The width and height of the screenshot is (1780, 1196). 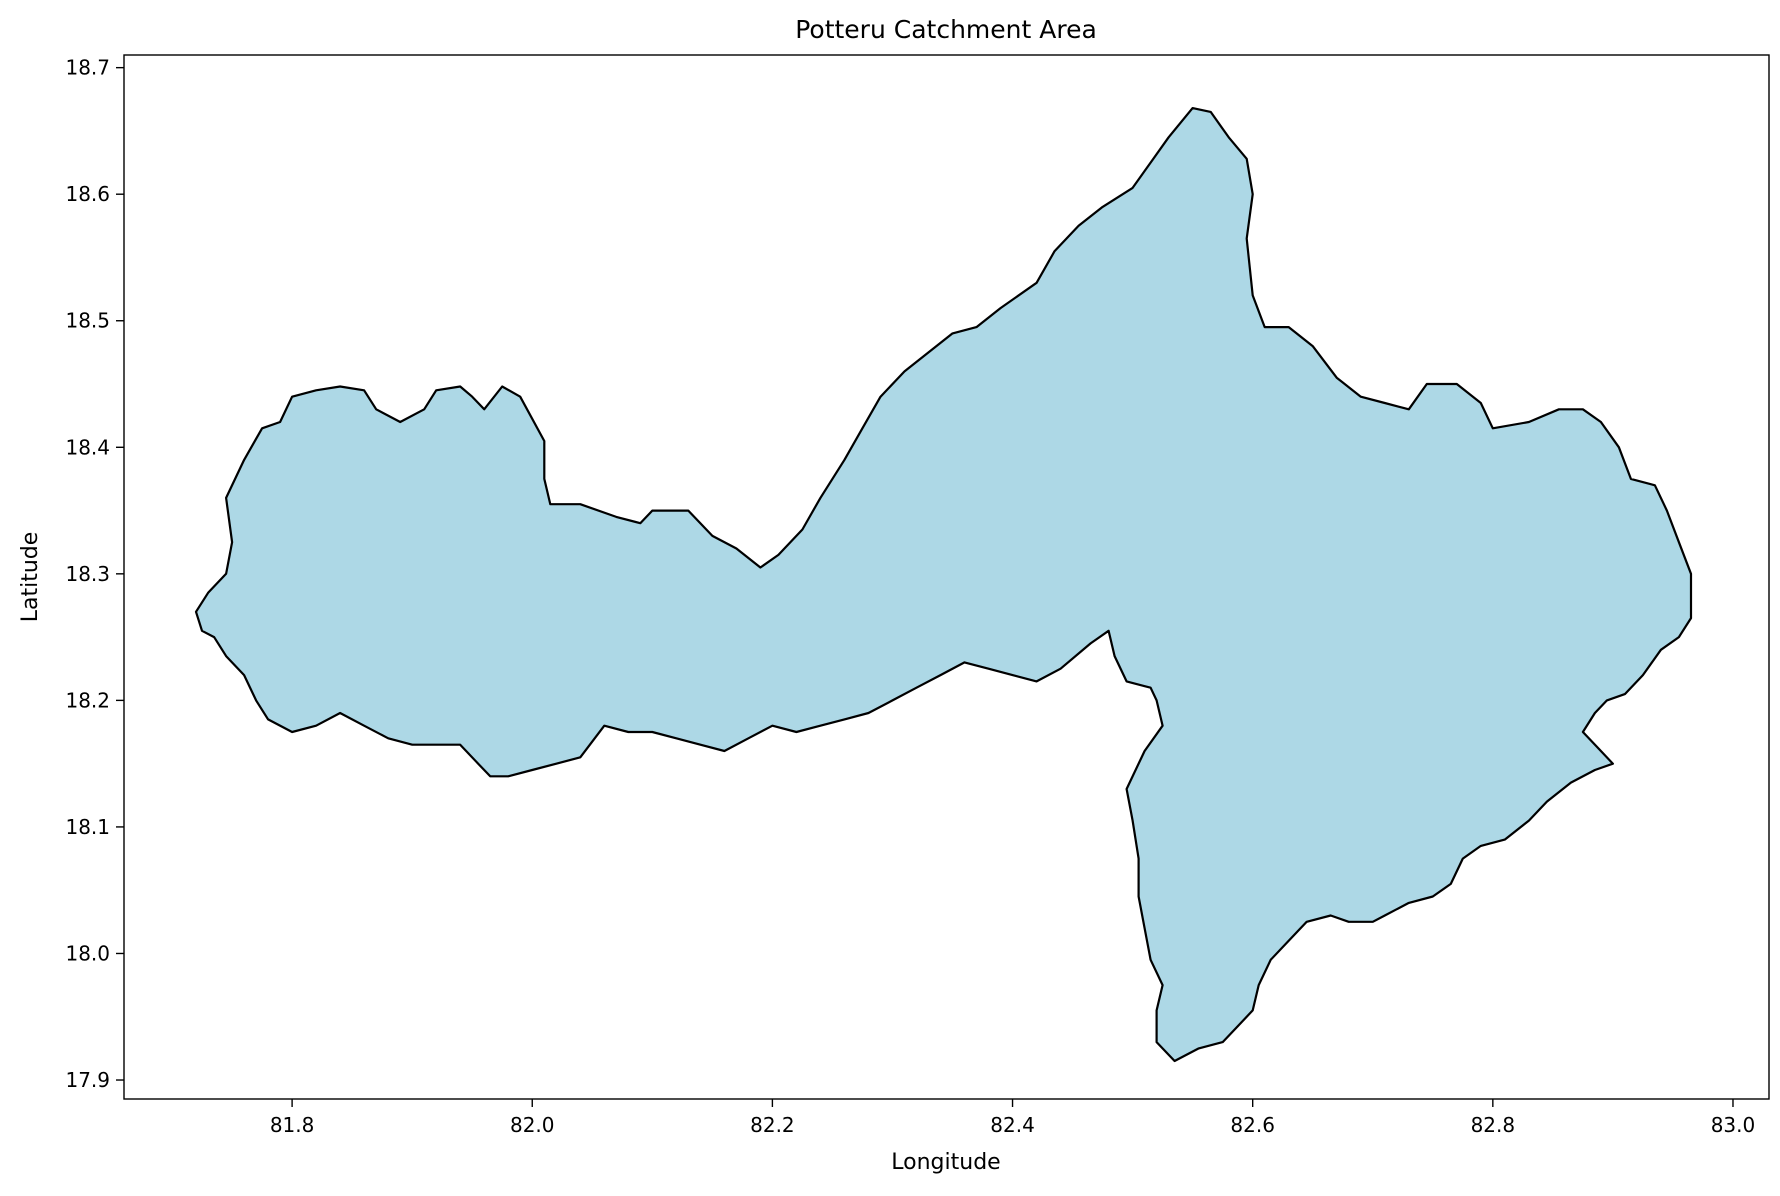 What do you see at coordinates (532, 1125) in the screenshot?
I see `x-tick-label: 82.0` at bounding box center [532, 1125].